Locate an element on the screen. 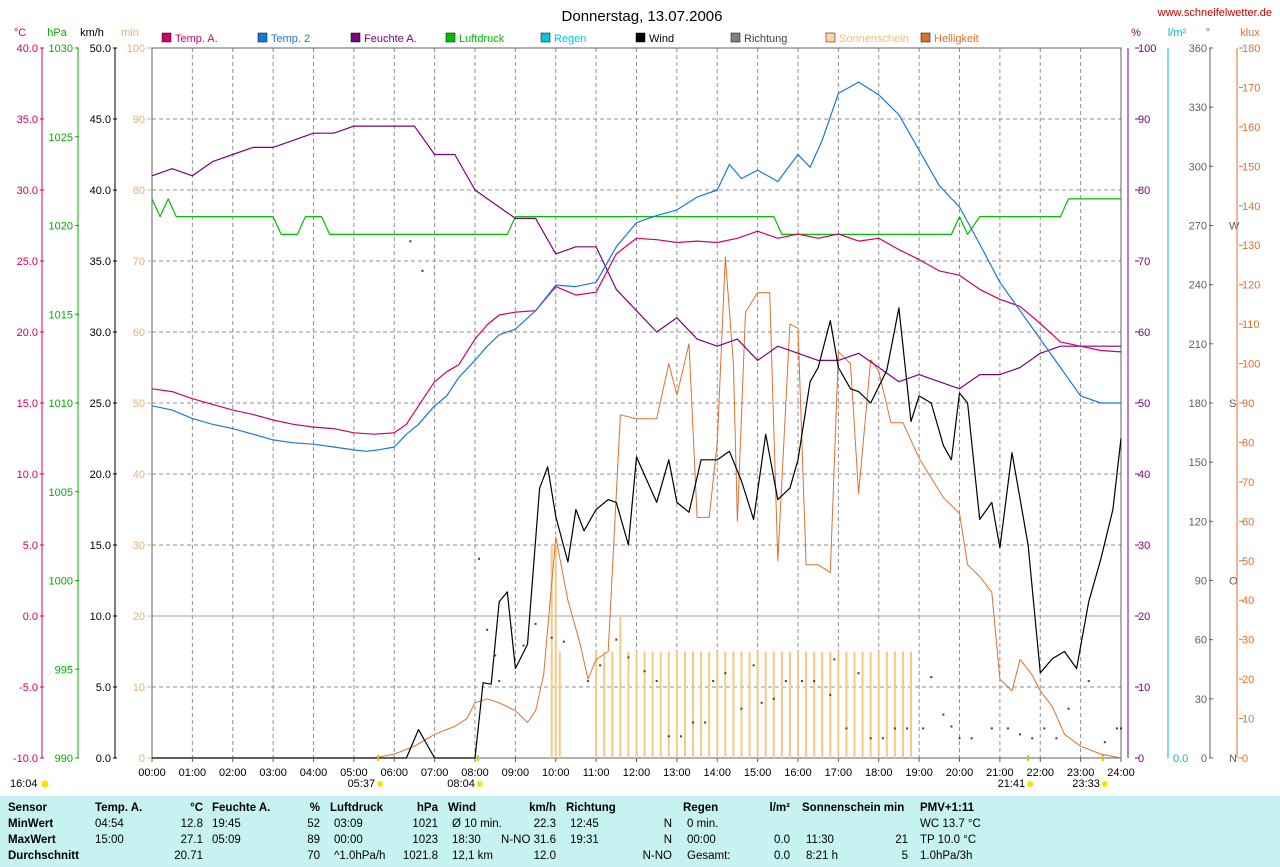  chart-title: Donnerstag, 13.07.2006 is located at coordinates (642, 16).